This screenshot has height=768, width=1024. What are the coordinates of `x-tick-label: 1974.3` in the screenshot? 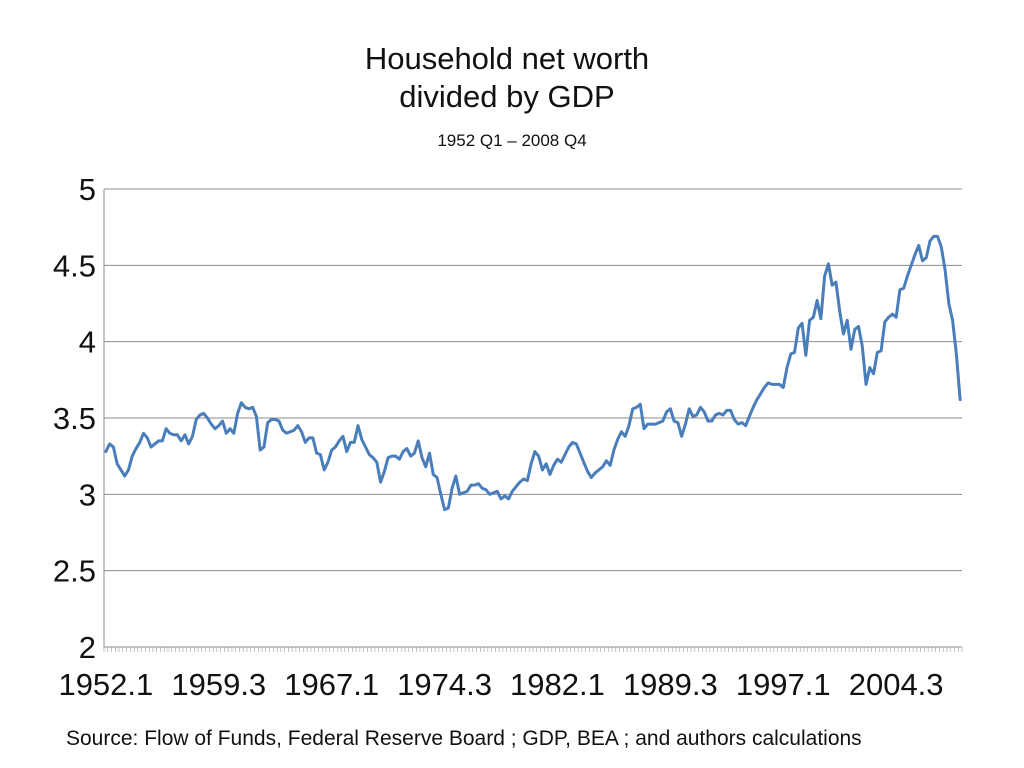 It's located at (444, 684).